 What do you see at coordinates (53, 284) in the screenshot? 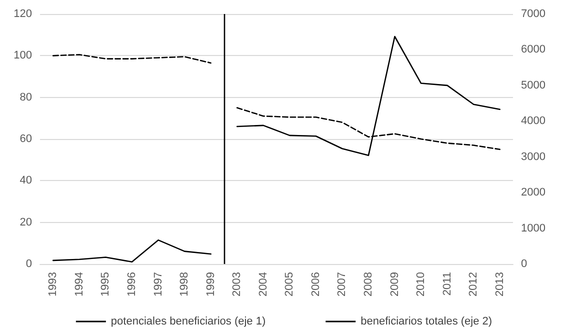
I see `x-tick-label: 1993` at bounding box center [53, 284].